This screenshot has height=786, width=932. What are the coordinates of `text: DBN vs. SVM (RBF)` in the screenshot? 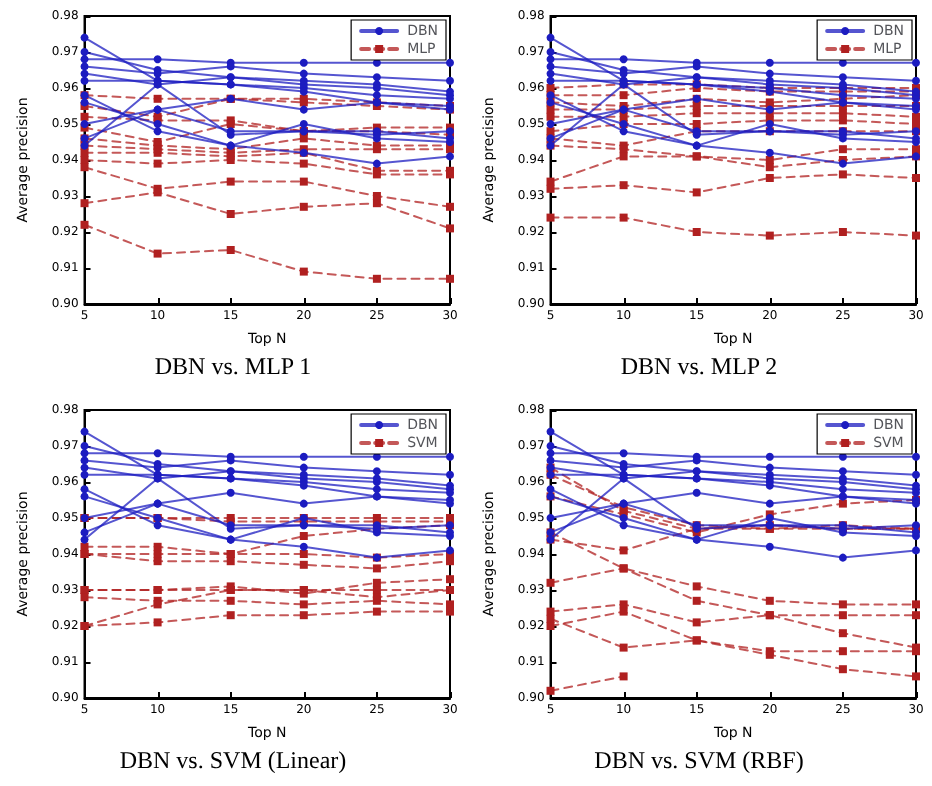 It's located at (699, 760).